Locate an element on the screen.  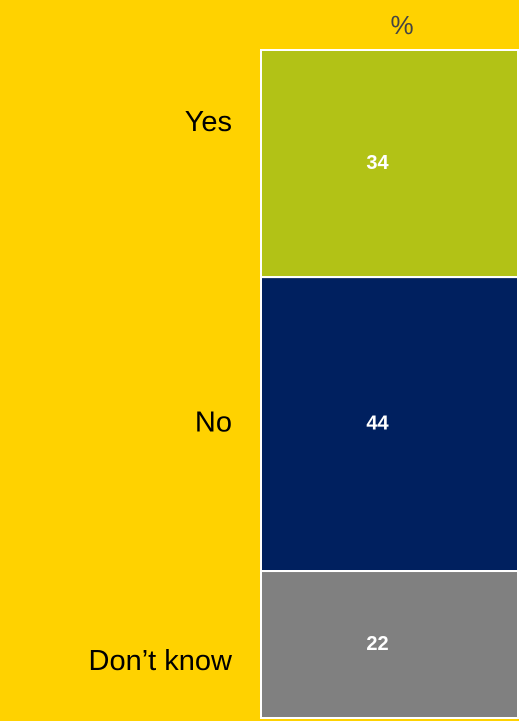
chart-title: % is located at coordinates (401, 25).